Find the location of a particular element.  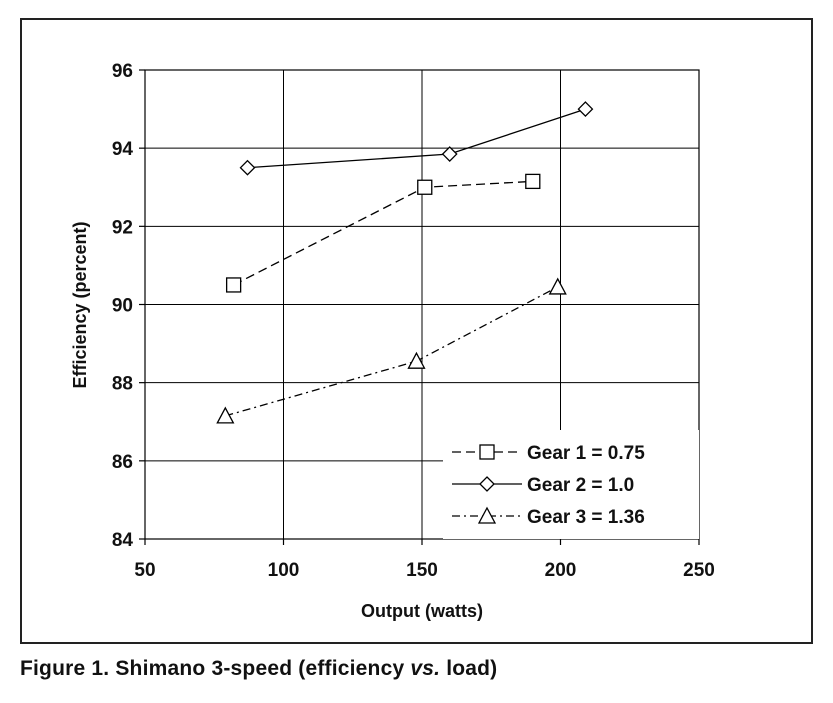

caption-suffix: load) is located at coordinates (469, 668).